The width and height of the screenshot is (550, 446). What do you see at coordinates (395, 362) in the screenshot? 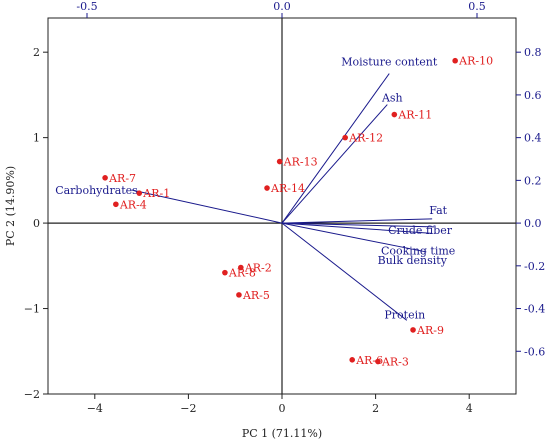
I see `score-label: AR-3` at bounding box center [395, 362].